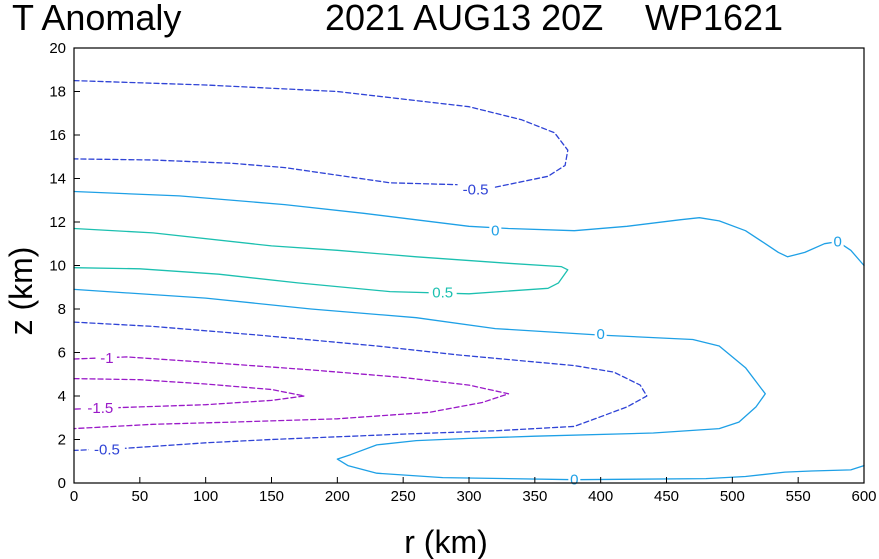 This screenshot has height=559, width=879. I want to click on contour-label: 0.5, so click(442, 293).